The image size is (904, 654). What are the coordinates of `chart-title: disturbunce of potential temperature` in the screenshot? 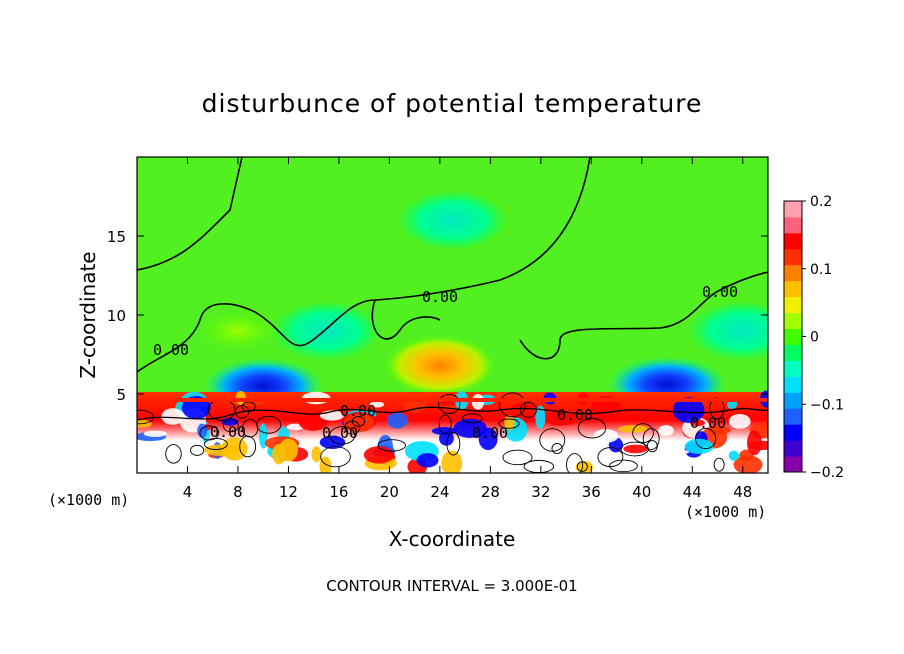 It's located at (452, 103).